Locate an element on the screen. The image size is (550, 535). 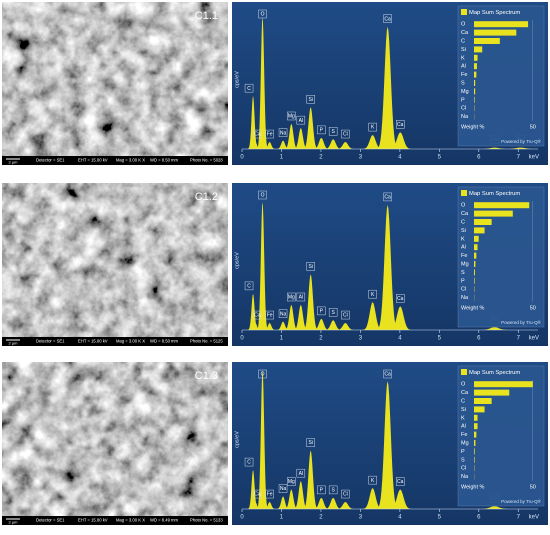
sample-label: C1.3 is located at coordinates (206, 376).